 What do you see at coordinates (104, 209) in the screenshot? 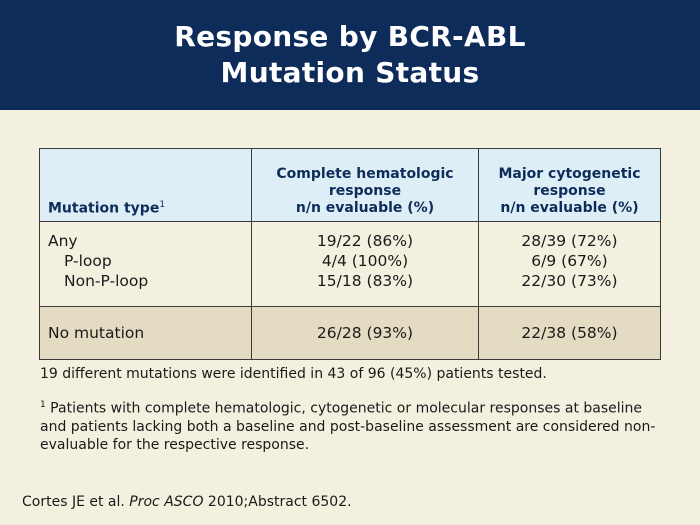
I see `header-mutation-type-label: Mutation type` at bounding box center [104, 209].